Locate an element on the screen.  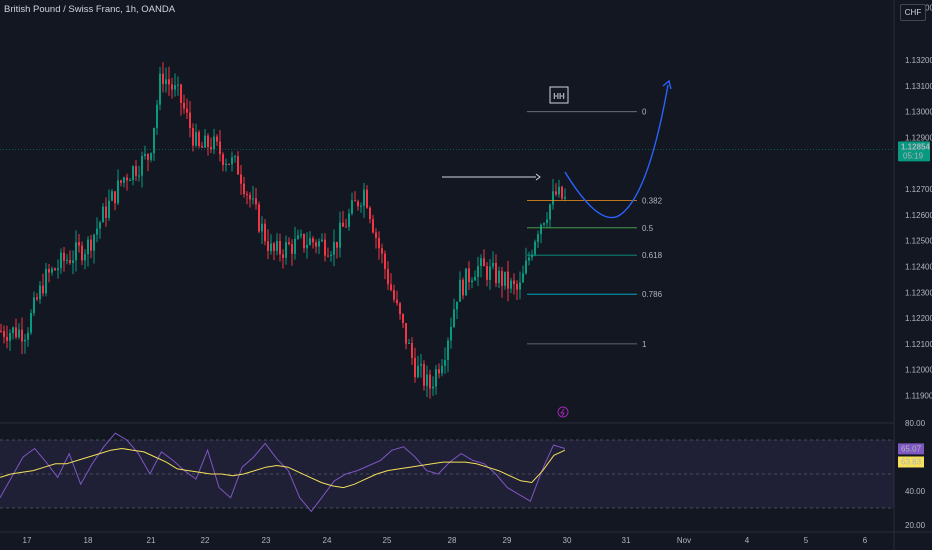
arrow-head is located at coordinates (538, 177).